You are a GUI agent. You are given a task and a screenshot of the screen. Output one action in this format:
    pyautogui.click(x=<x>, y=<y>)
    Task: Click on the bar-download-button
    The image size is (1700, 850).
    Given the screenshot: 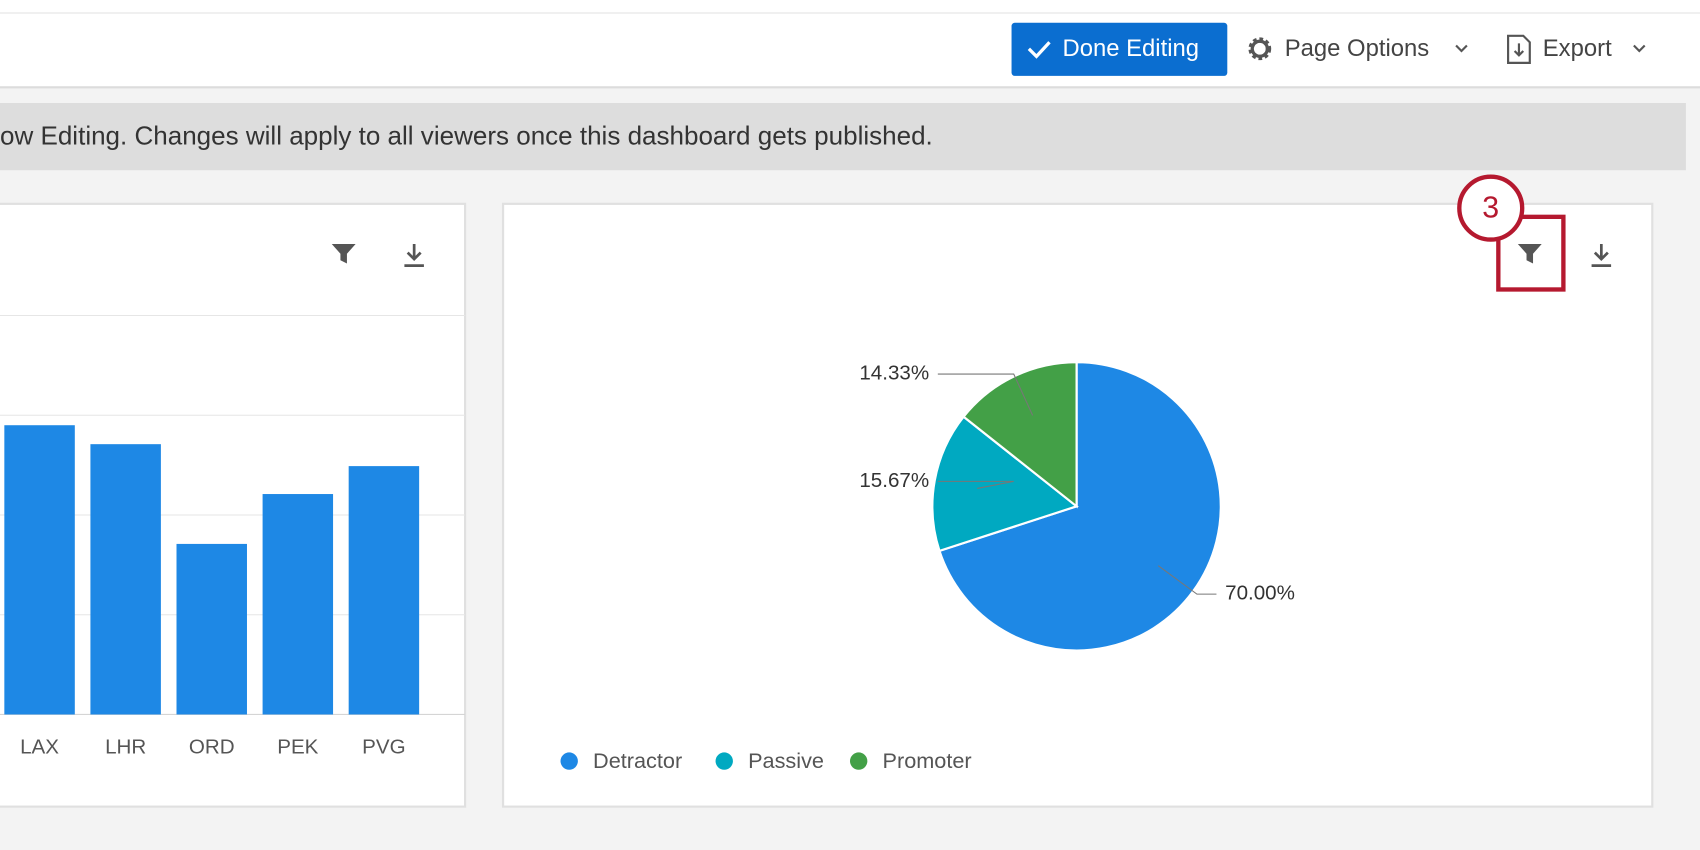 What is the action you would take?
    pyautogui.click(x=414, y=255)
    